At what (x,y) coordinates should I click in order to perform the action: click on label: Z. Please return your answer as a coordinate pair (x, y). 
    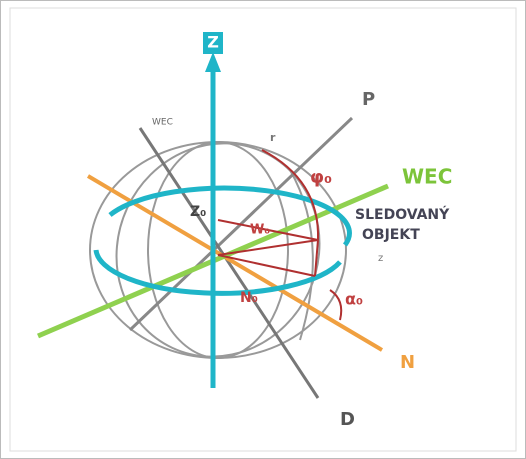
    Looking at the image, I should click on (213, 42).